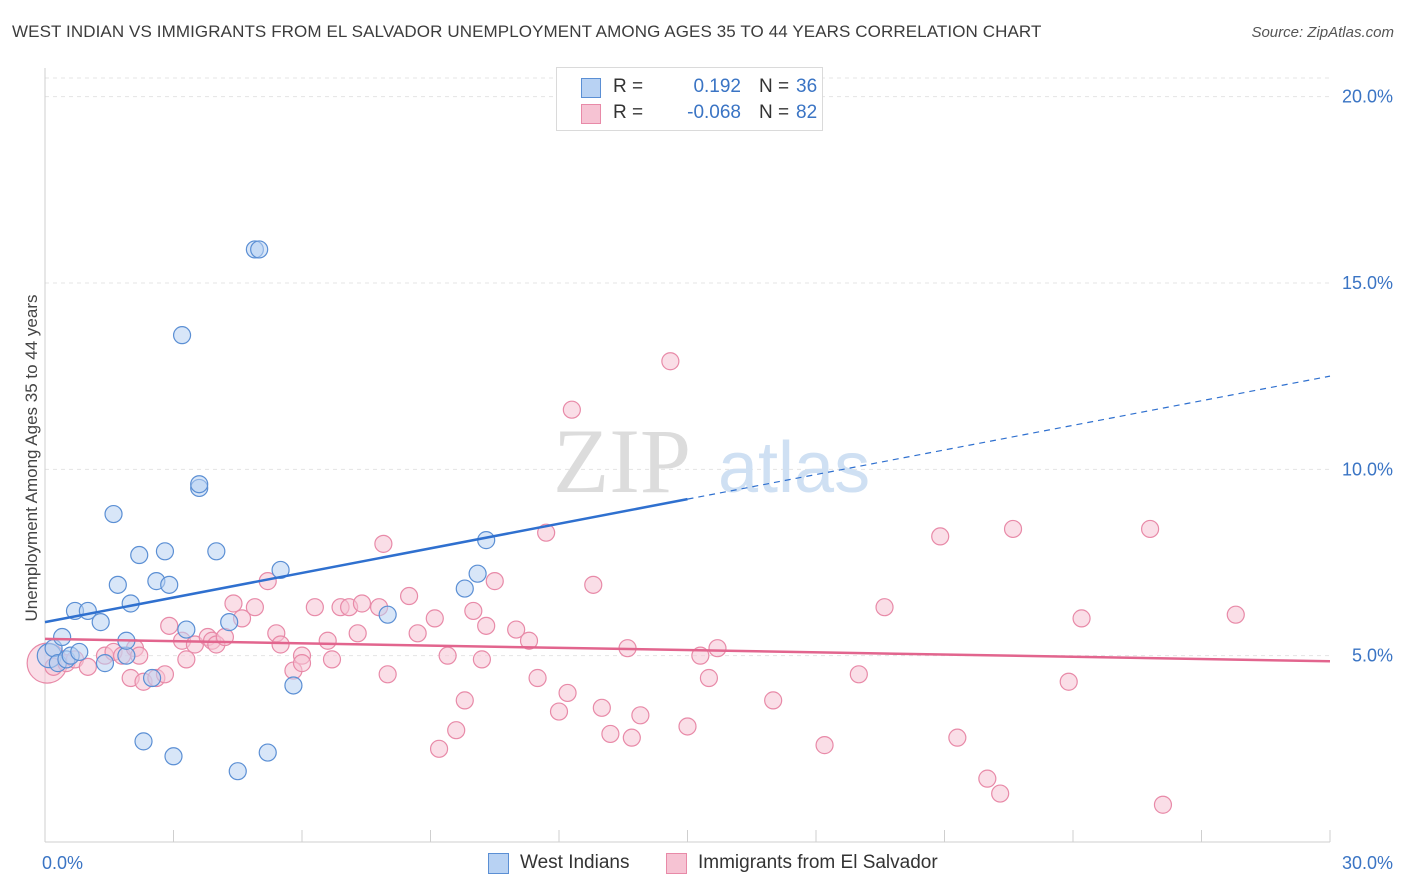  Describe the element at coordinates (714, 112) in the screenshot. I see `legend-r-value: -0.068` at that location.